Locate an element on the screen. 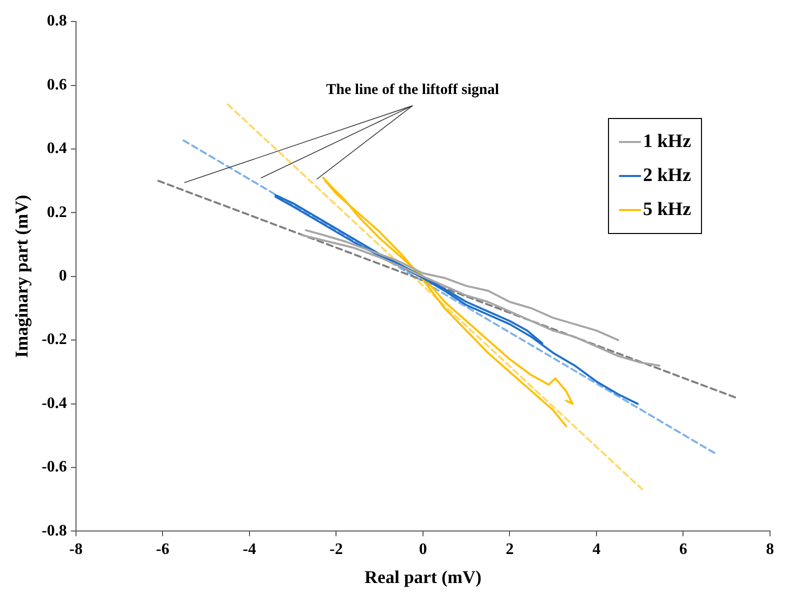 Image resolution: width=790 pixels, height=601 pixels. x-tick-label: -2 is located at coordinates (336, 549).